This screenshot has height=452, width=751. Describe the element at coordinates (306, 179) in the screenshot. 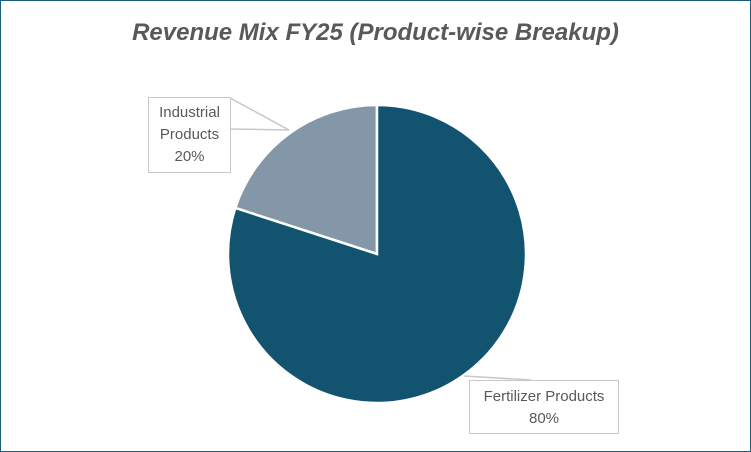

I see `pie-slice-industrial-products` at that location.